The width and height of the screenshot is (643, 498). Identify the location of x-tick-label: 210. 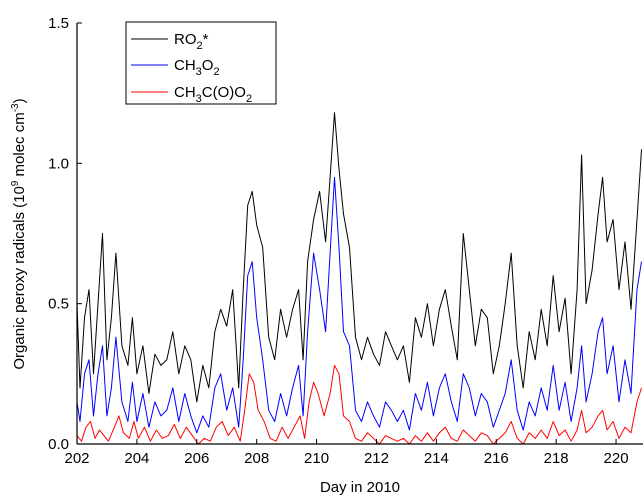
(316, 458).